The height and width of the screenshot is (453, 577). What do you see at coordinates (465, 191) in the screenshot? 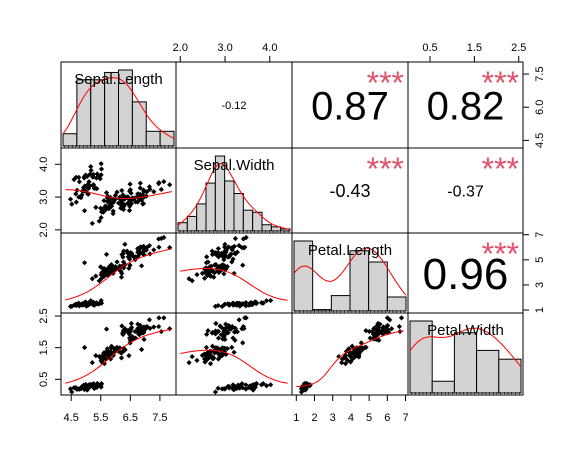
I see `correlation-value: -0.37` at bounding box center [465, 191].